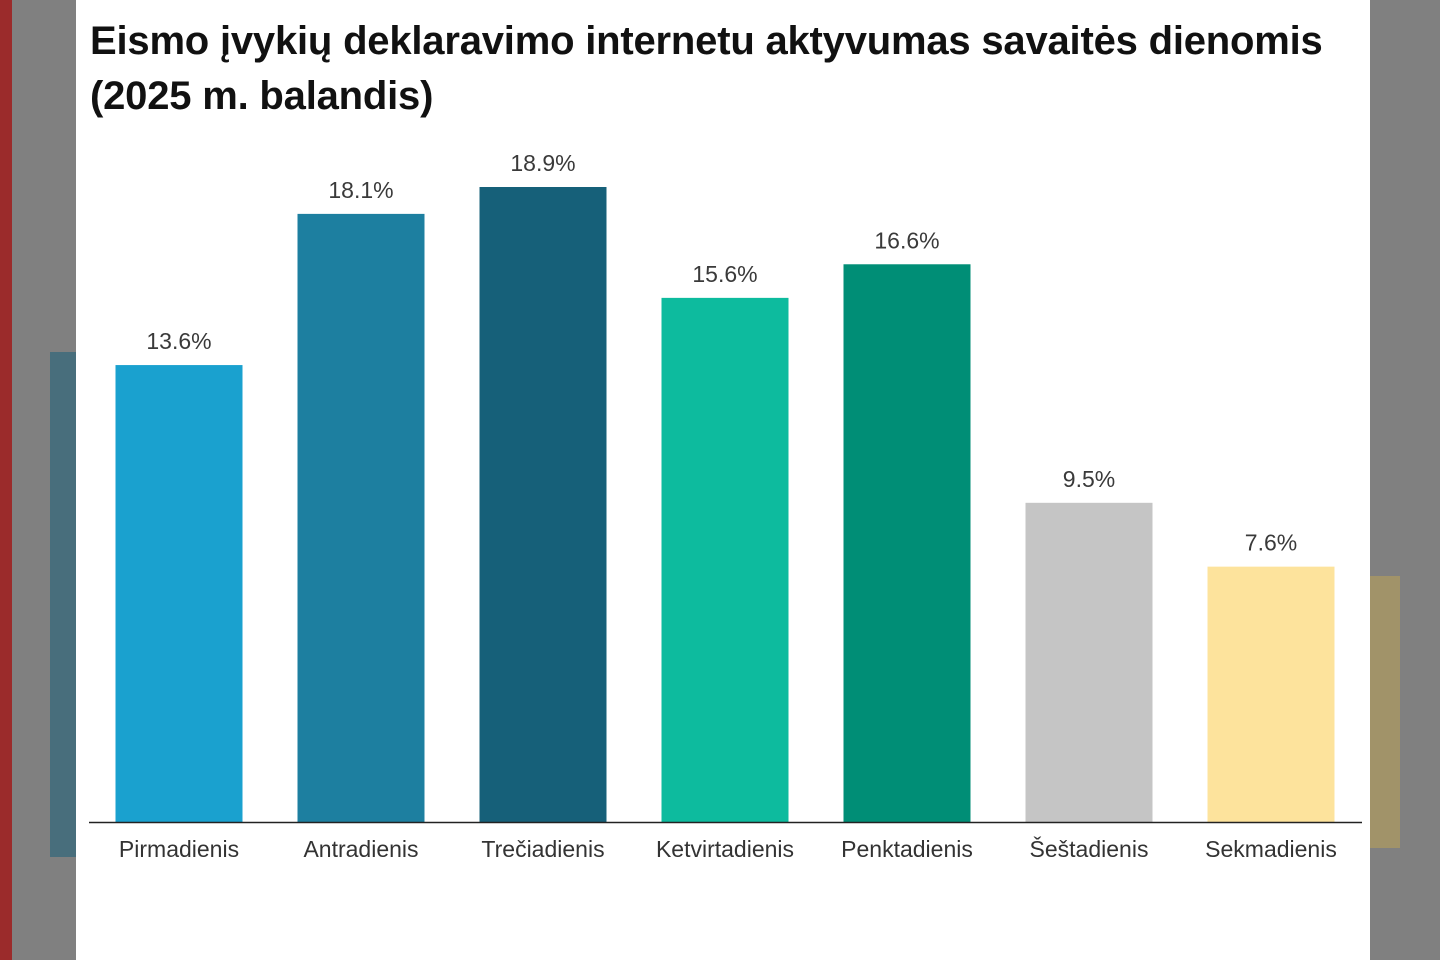 This screenshot has width=1440, height=960. I want to click on tick-label: Penktadienis, so click(907, 849).